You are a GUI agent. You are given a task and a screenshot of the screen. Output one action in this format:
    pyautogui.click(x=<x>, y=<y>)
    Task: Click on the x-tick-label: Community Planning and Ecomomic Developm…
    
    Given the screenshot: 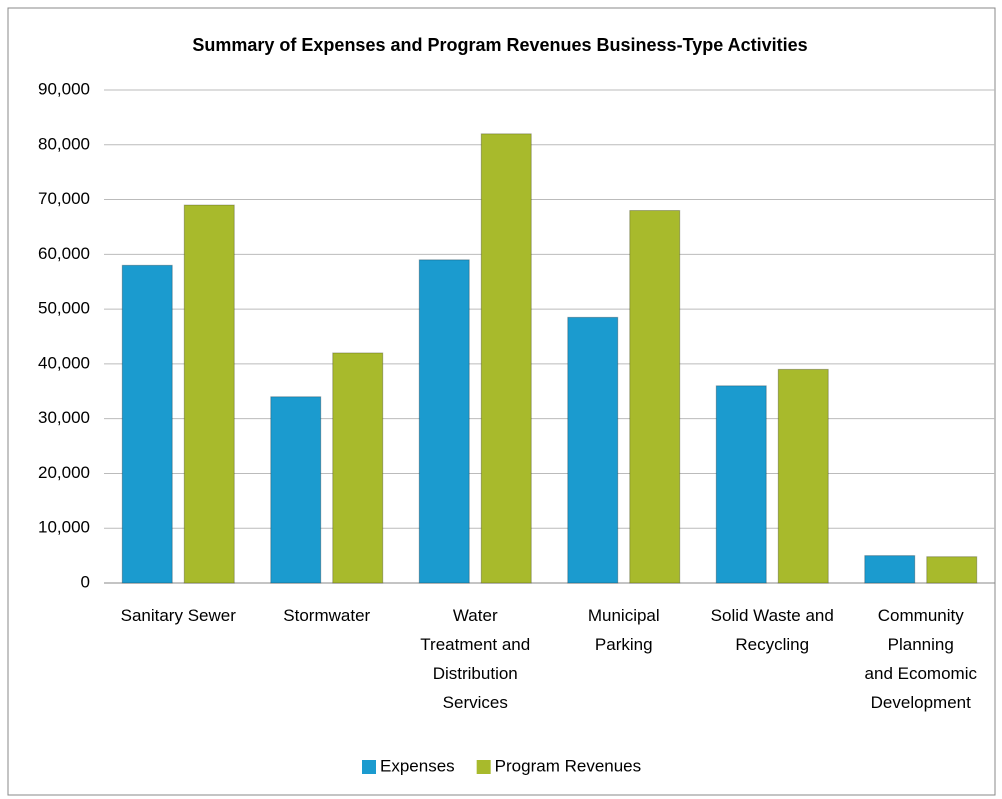 What is the action you would take?
    pyautogui.click(x=920, y=659)
    